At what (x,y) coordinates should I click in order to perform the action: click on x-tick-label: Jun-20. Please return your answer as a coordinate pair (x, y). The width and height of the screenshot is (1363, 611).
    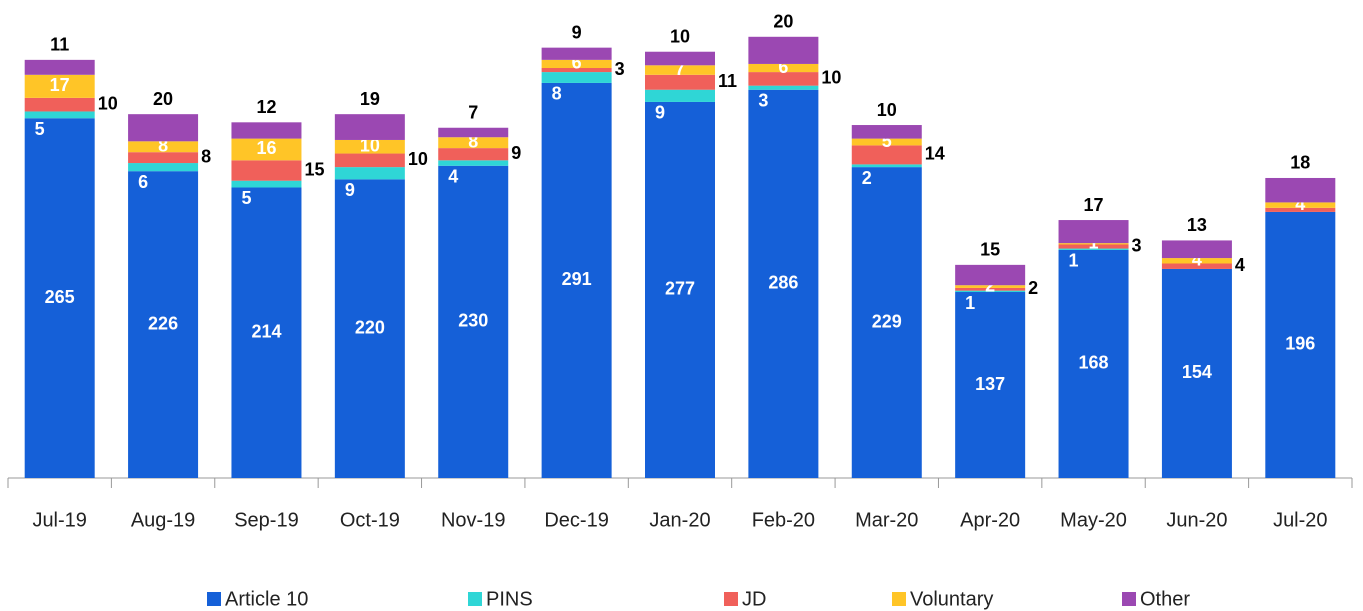
    Looking at the image, I should click on (1196, 520).